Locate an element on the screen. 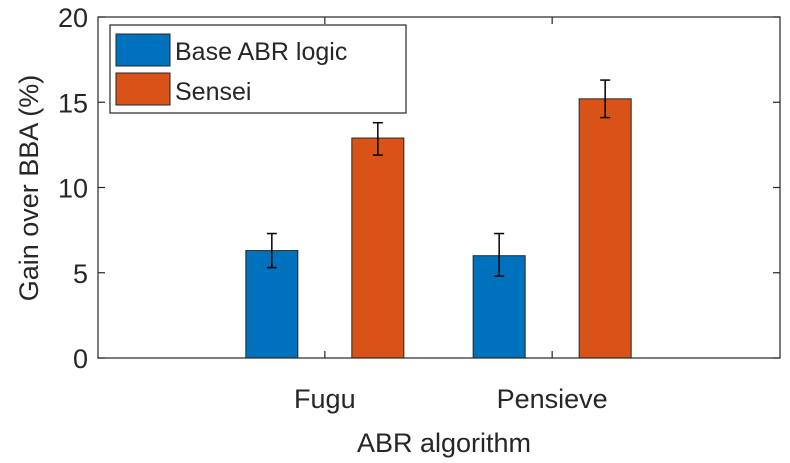 The height and width of the screenshot is (463, 790). y-tick-label-15: 15 is located at coordinates (73, 103).